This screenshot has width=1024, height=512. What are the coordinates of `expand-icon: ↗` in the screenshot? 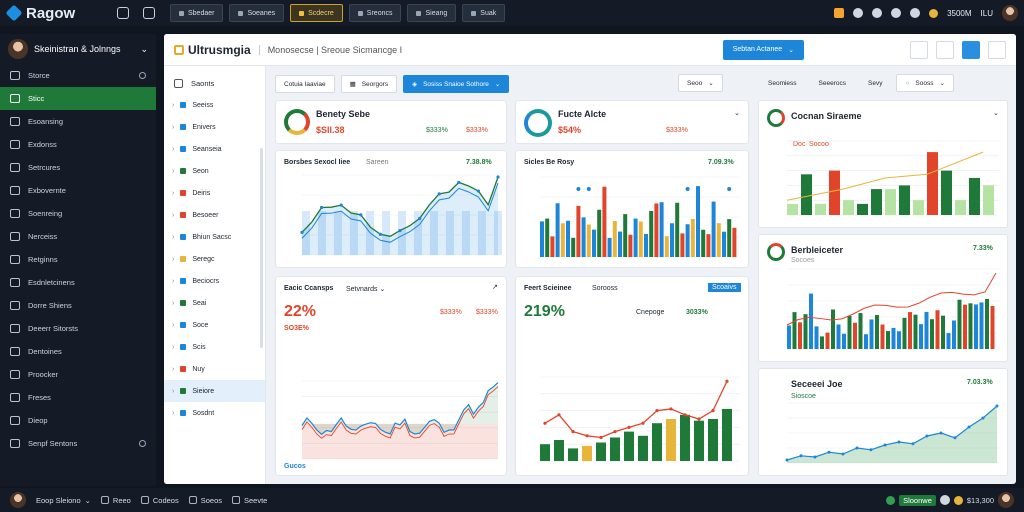 It's located at (495, 287).